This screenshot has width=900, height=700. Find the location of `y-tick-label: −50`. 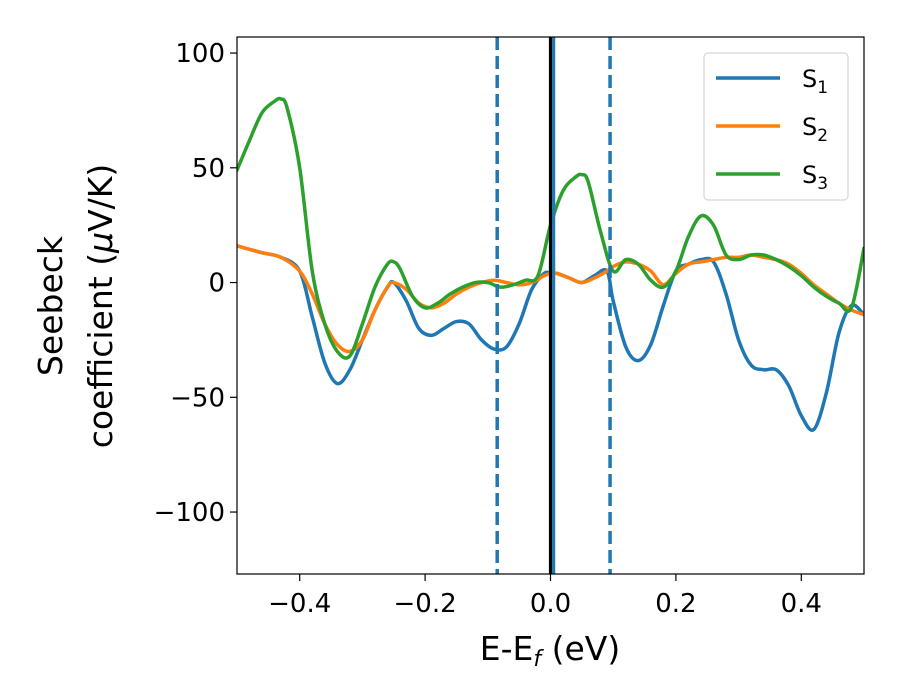

y-tick-label: −50 is located at coordinates (197, 398).